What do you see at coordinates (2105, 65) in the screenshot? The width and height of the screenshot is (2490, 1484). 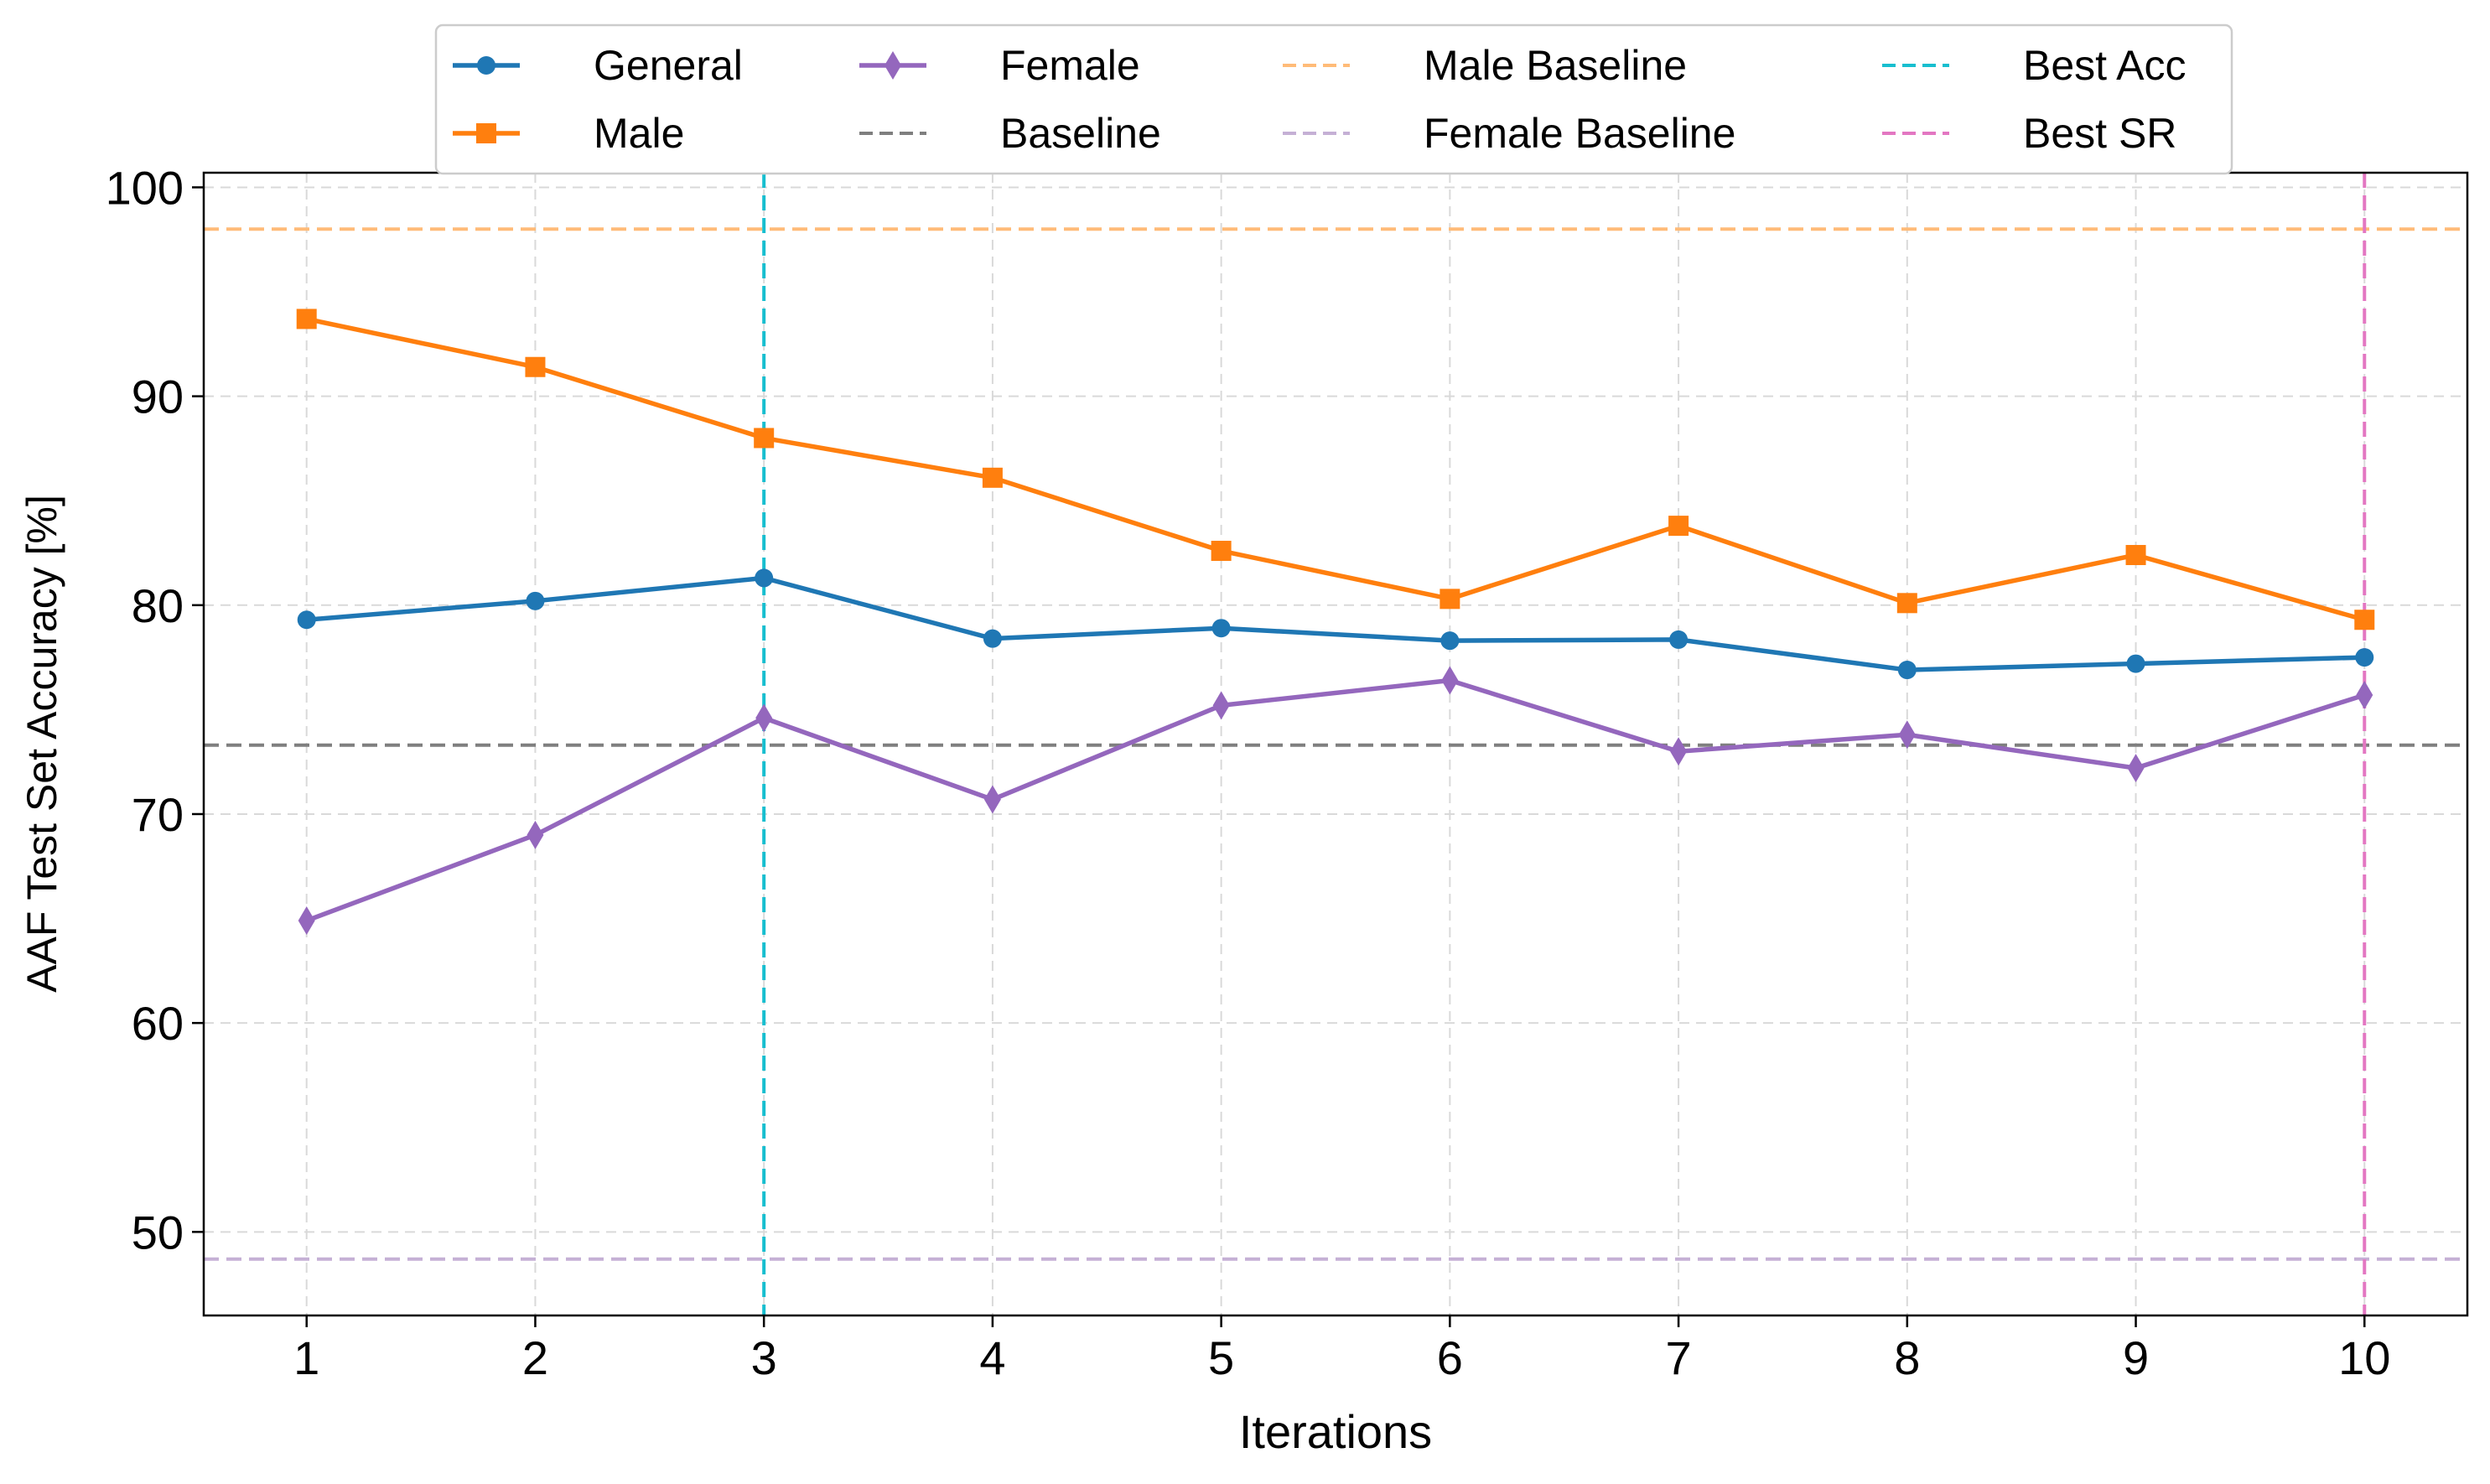 I see `legend-label: Best Acc` at bounding box center [2105, 65].